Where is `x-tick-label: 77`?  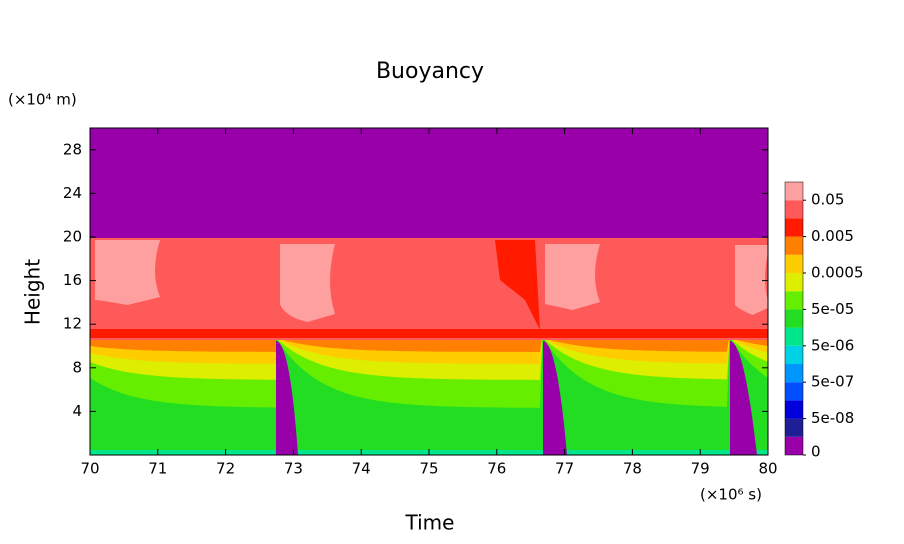
x-tick-label: 77 is located at coordinates (564, 469).